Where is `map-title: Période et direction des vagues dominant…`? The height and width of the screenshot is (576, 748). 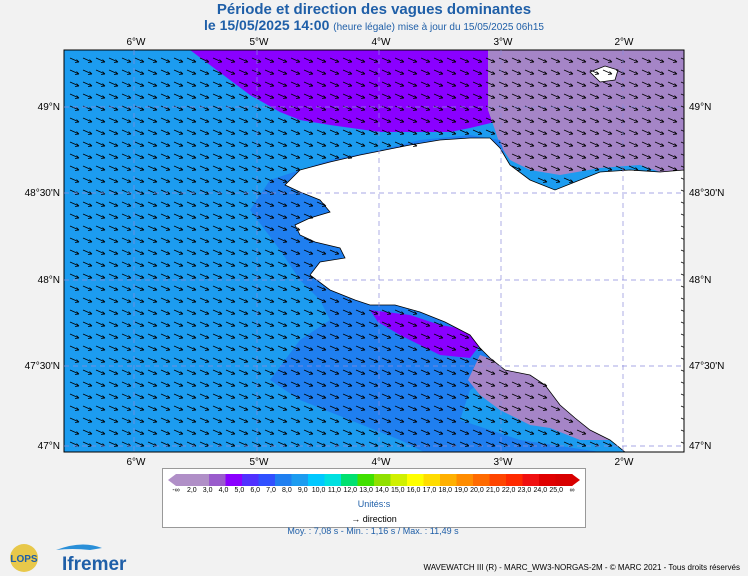
map-title: Période et direction des vagues dominant… is located at coordinates (374, 9).